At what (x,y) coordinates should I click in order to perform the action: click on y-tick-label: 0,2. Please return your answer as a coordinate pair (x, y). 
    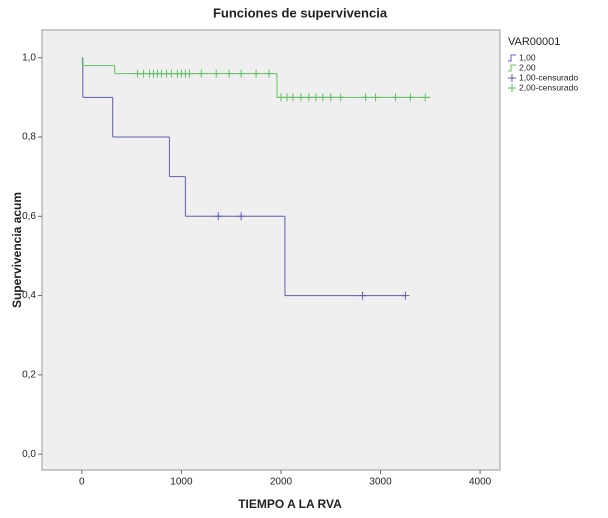
    Looking at the image, I should click on (29, 375).